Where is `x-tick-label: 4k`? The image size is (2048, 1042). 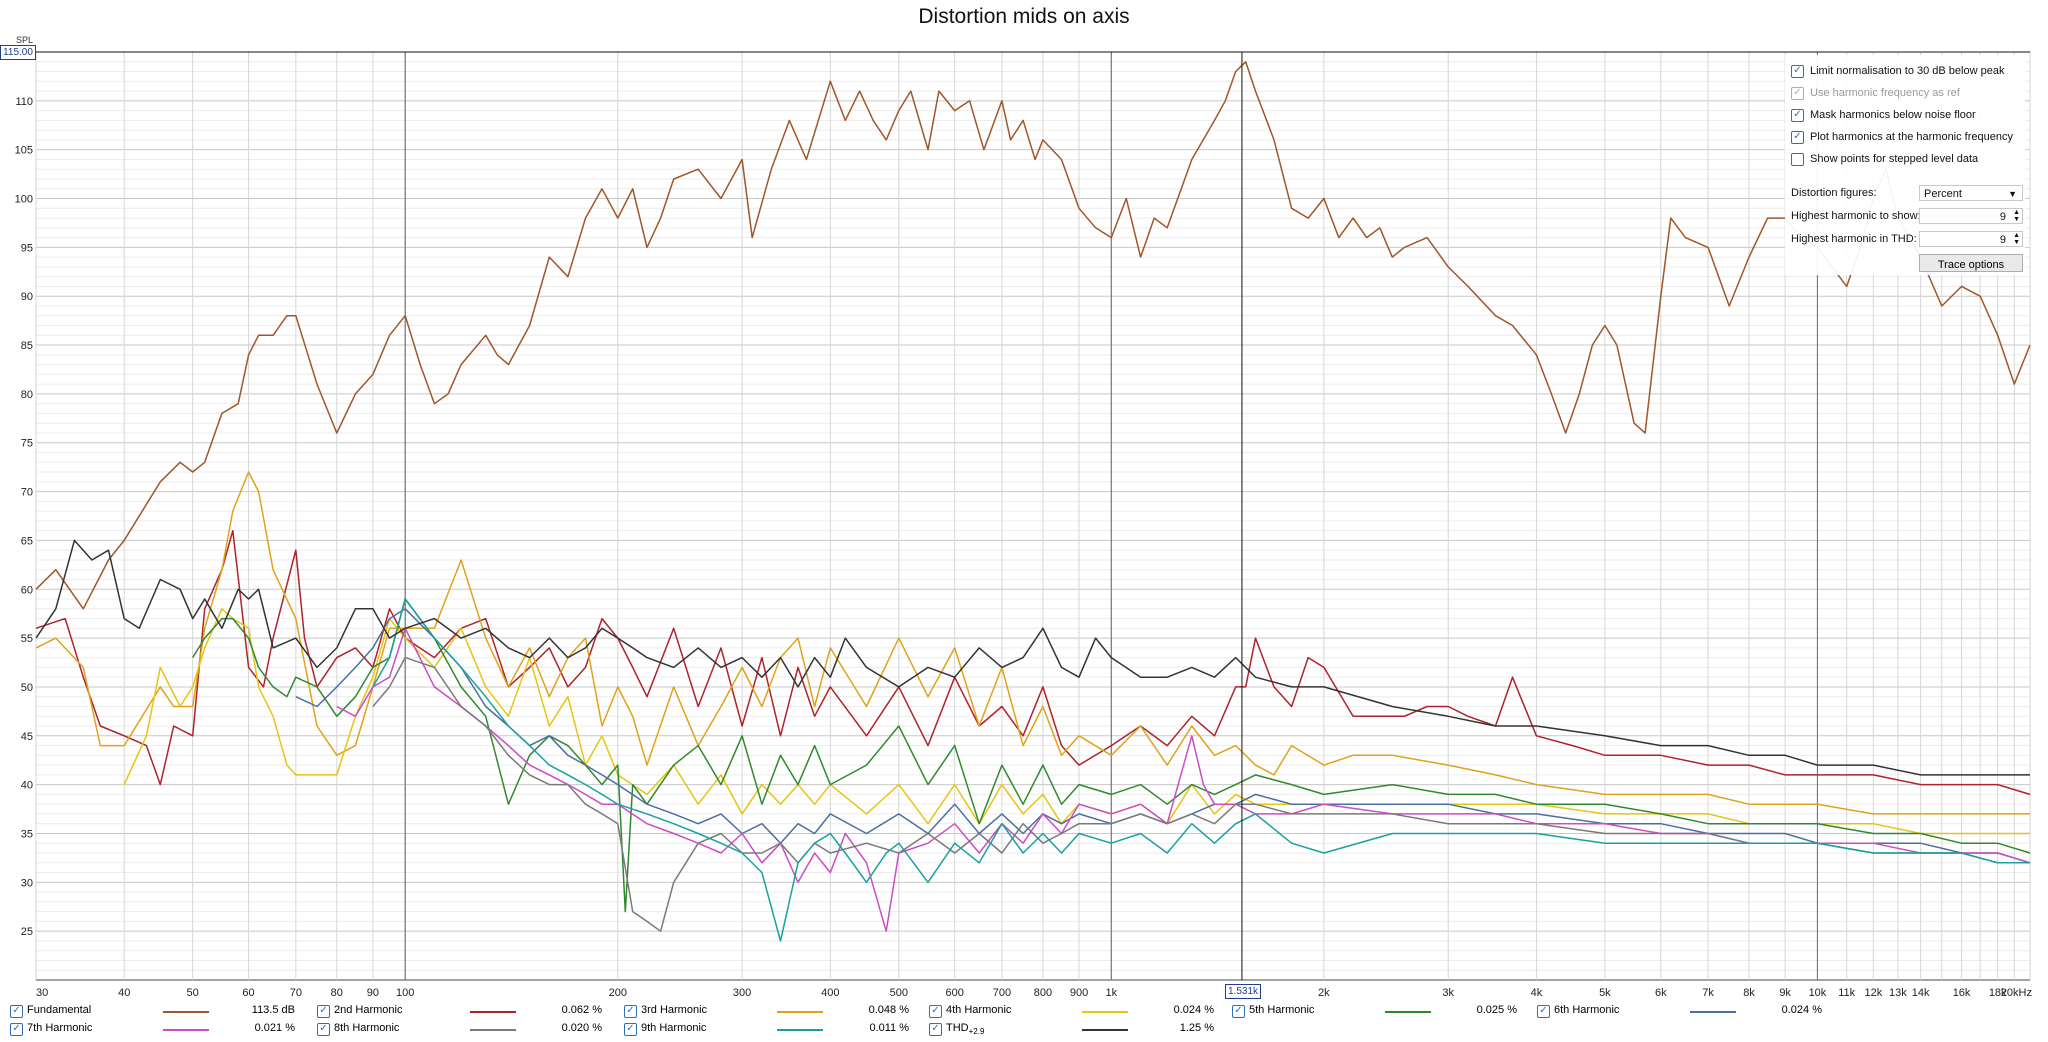 x-tick-label: 4k is located at coordinates (1537, 993).